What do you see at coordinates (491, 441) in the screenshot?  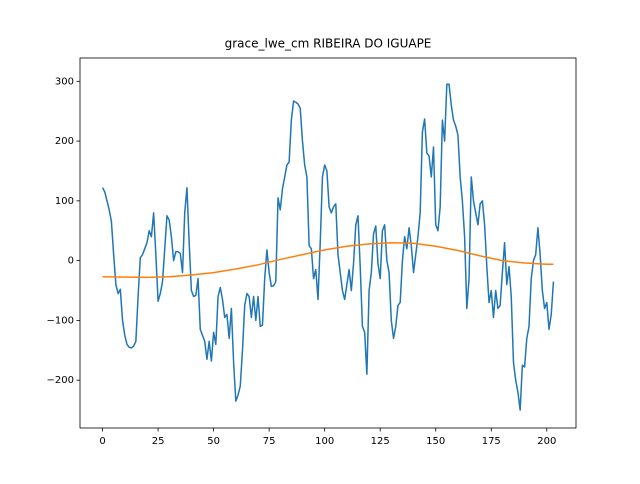 I see `x-tick-label: 175` at bounding box center [491, 441].